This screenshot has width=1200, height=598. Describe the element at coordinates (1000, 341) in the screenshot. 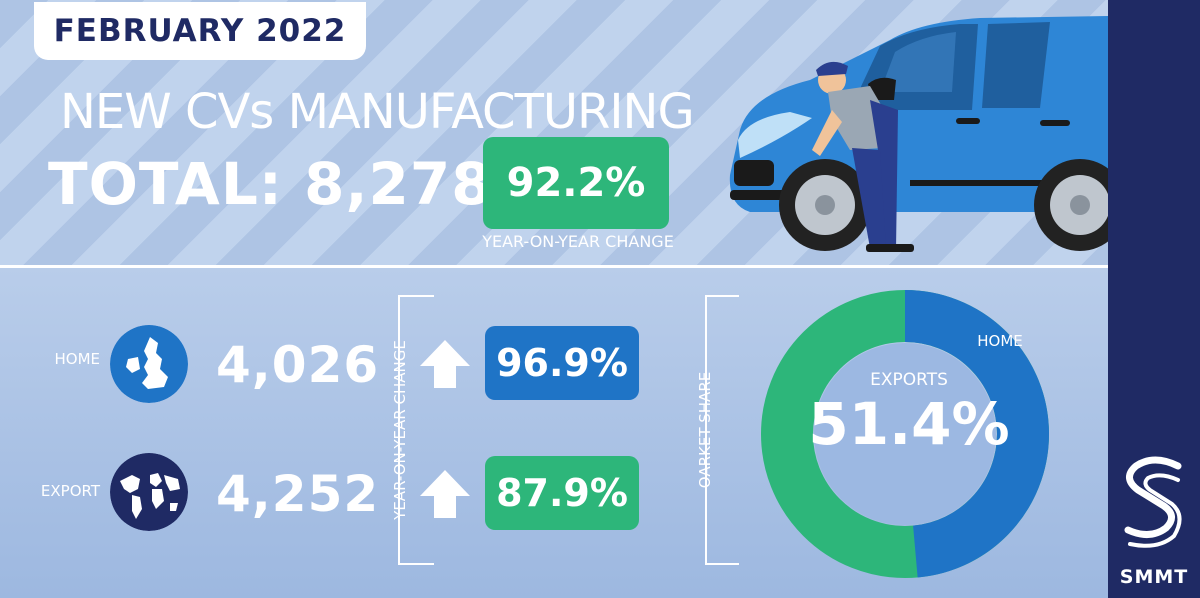

I see `home-share-label: HOME` at that location.